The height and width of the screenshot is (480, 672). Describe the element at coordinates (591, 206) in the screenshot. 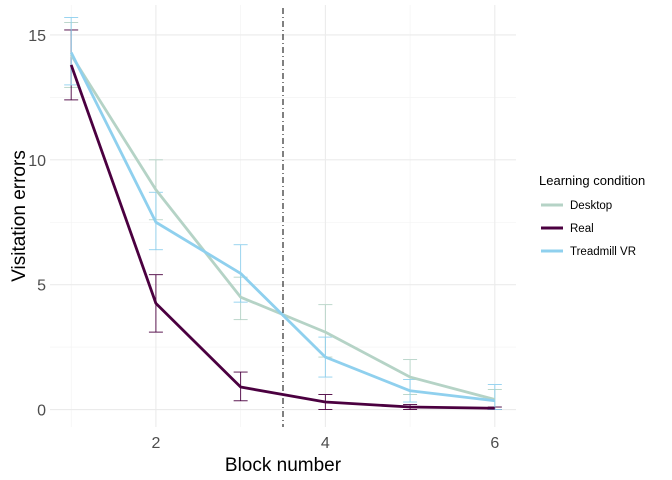

I see `legend-label: Desktop` at that location.